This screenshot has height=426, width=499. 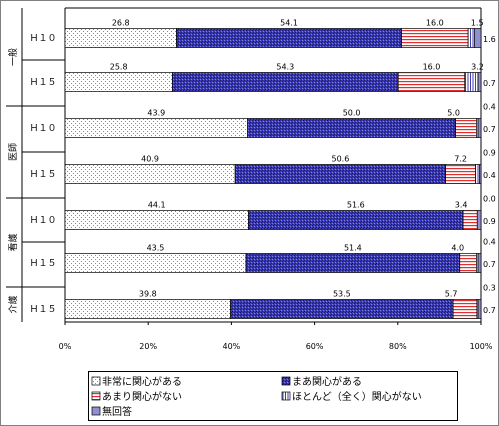 I want to click on x-axis: 0% 20% 40% 60% 80% 100%, so click(x=276, y=336).